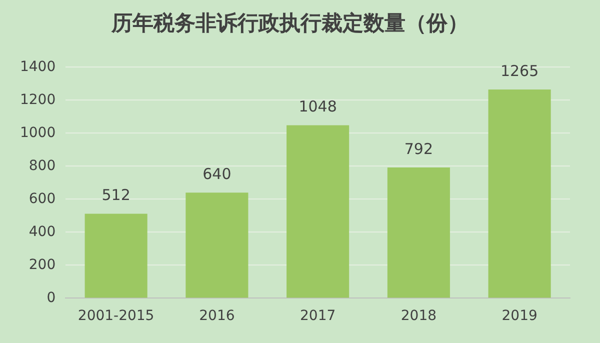 The height and width of the screenshot is (343, 600). Describe the element at coordinates (42, 232) in the screenshot. I see `y-tick-label: 400` at that location.